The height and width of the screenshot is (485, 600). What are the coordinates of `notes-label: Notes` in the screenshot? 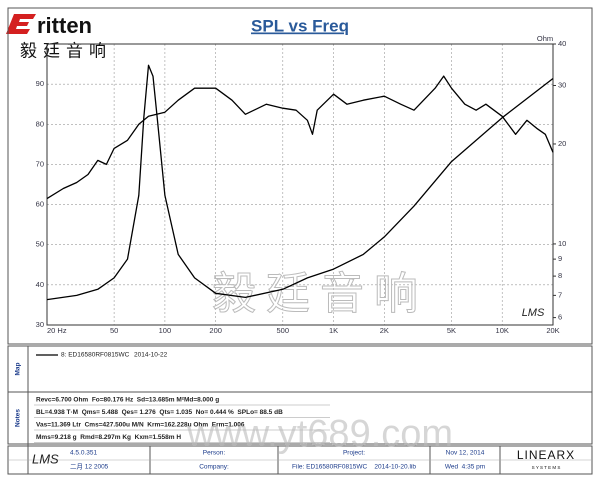 It's located at (18, 418).